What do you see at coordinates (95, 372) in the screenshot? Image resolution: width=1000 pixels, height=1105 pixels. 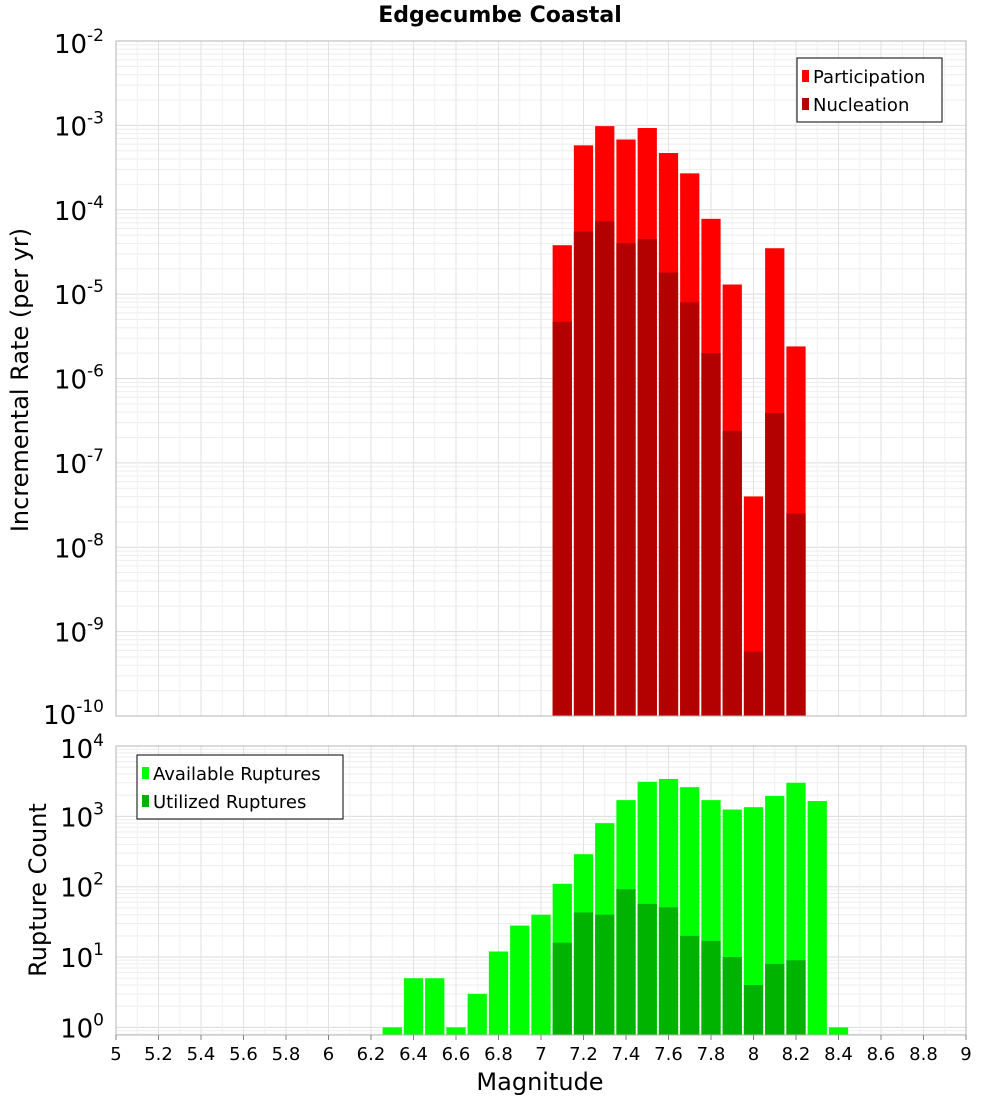 I see `top-y-tick-exponent: -6` at bounding box center [95, 372].